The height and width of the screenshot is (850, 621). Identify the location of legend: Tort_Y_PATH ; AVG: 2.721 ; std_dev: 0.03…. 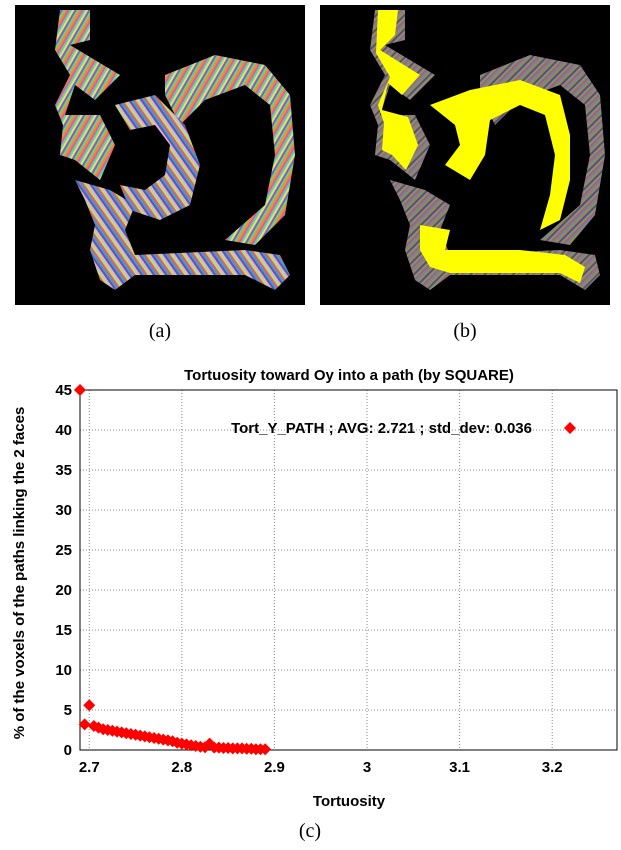
(403, 428).